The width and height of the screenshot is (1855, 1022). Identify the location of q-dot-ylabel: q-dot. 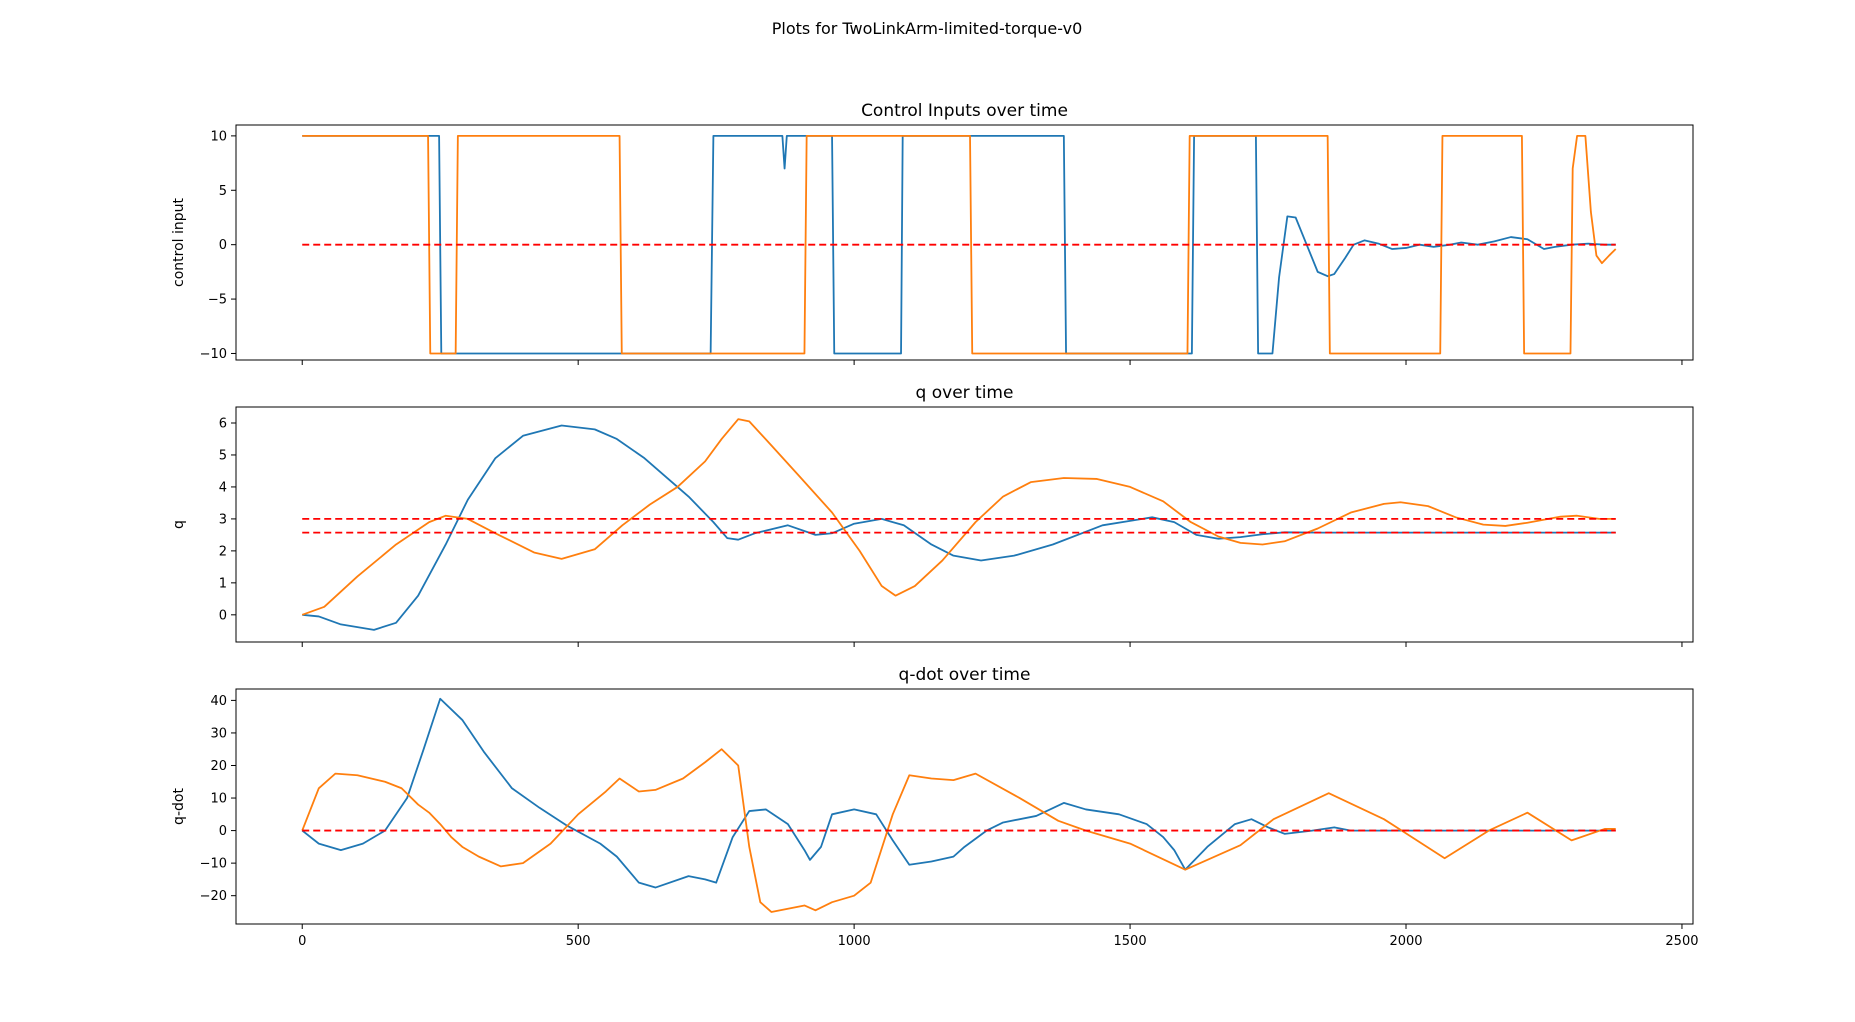
(179, 806).